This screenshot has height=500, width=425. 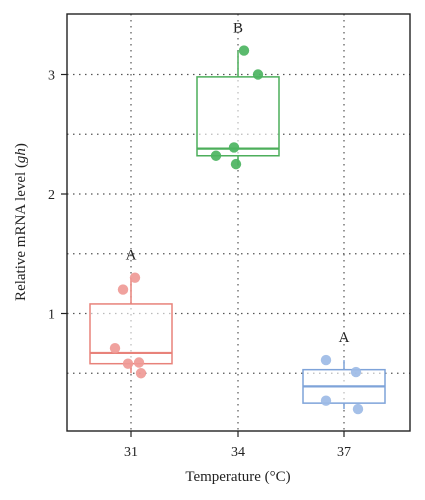 I want to click on y-tick-label: 3, so click(x=51, y=76).